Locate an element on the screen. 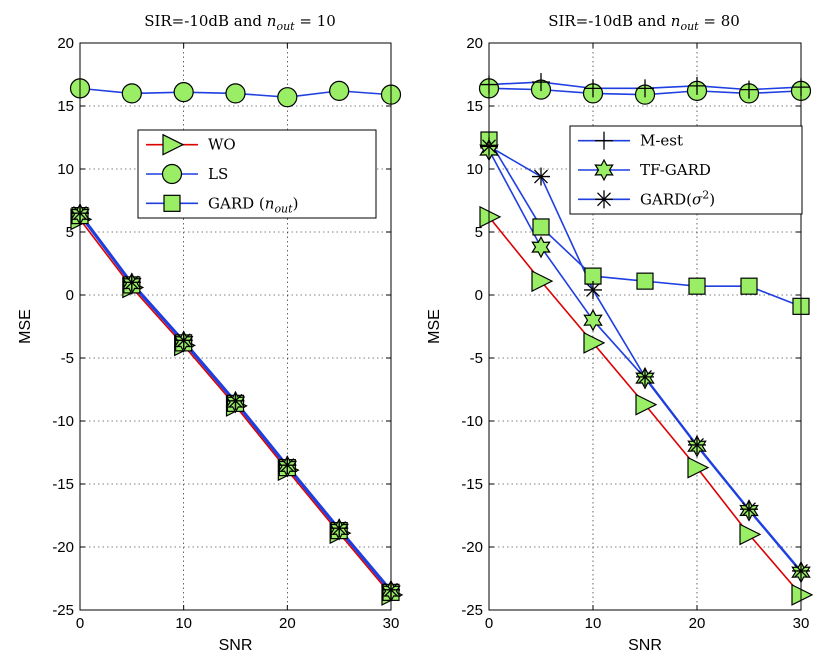 This screenshot has height=672, width=830. left-chart-y-tick-label: -20 is located at coordinates (63, 547).